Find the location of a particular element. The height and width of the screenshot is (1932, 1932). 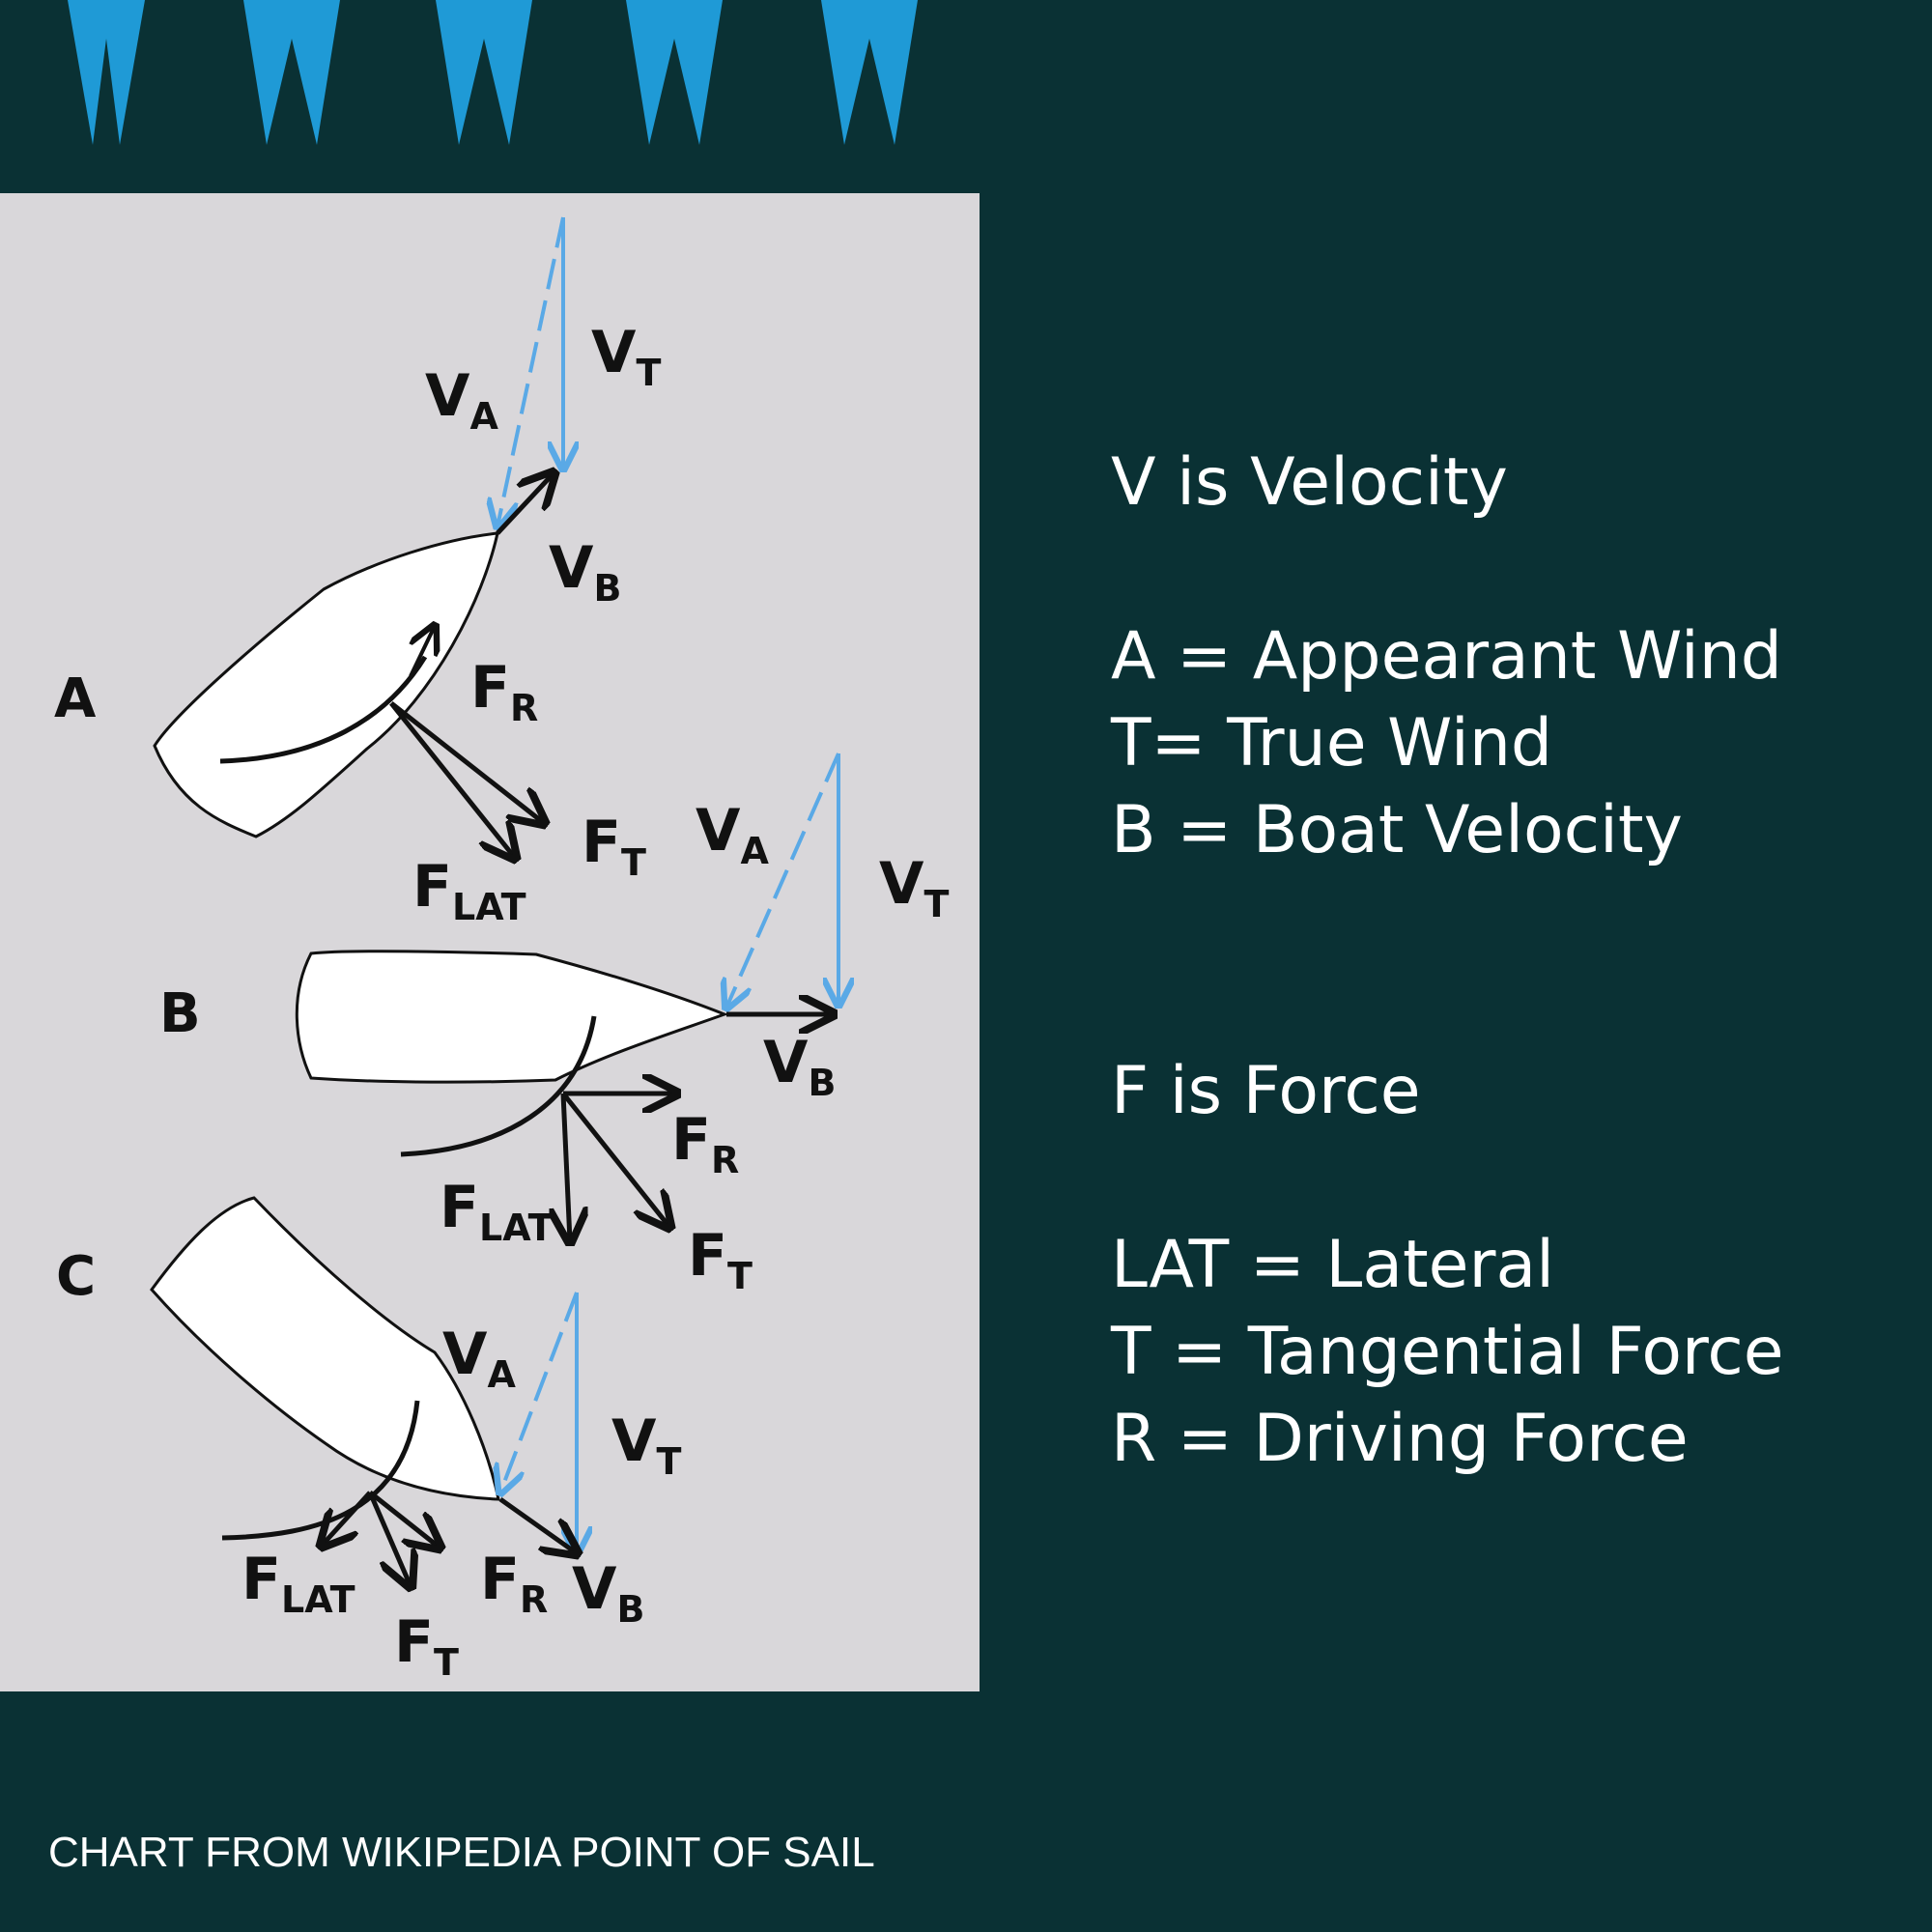

legend-item: T = Tangential Force is located at coordinates (1447, 1352).